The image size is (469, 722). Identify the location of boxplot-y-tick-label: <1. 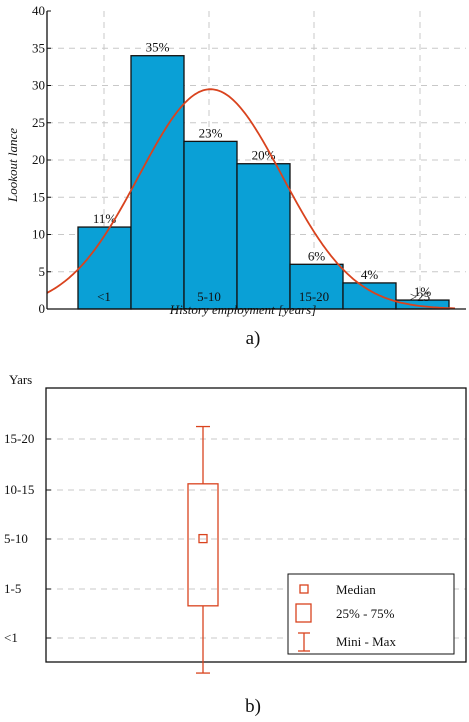
(11, 637).